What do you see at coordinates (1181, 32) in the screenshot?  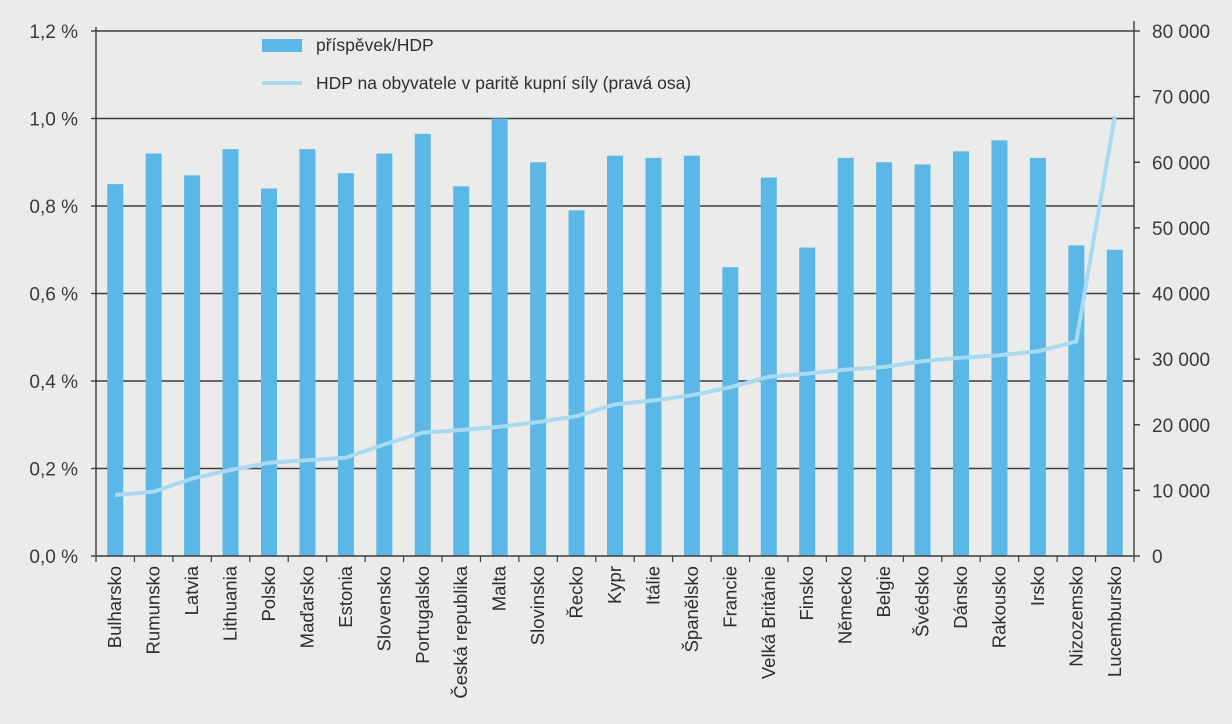 I see `right-tick-label: 80 000` at bounding box center [1181, 32].